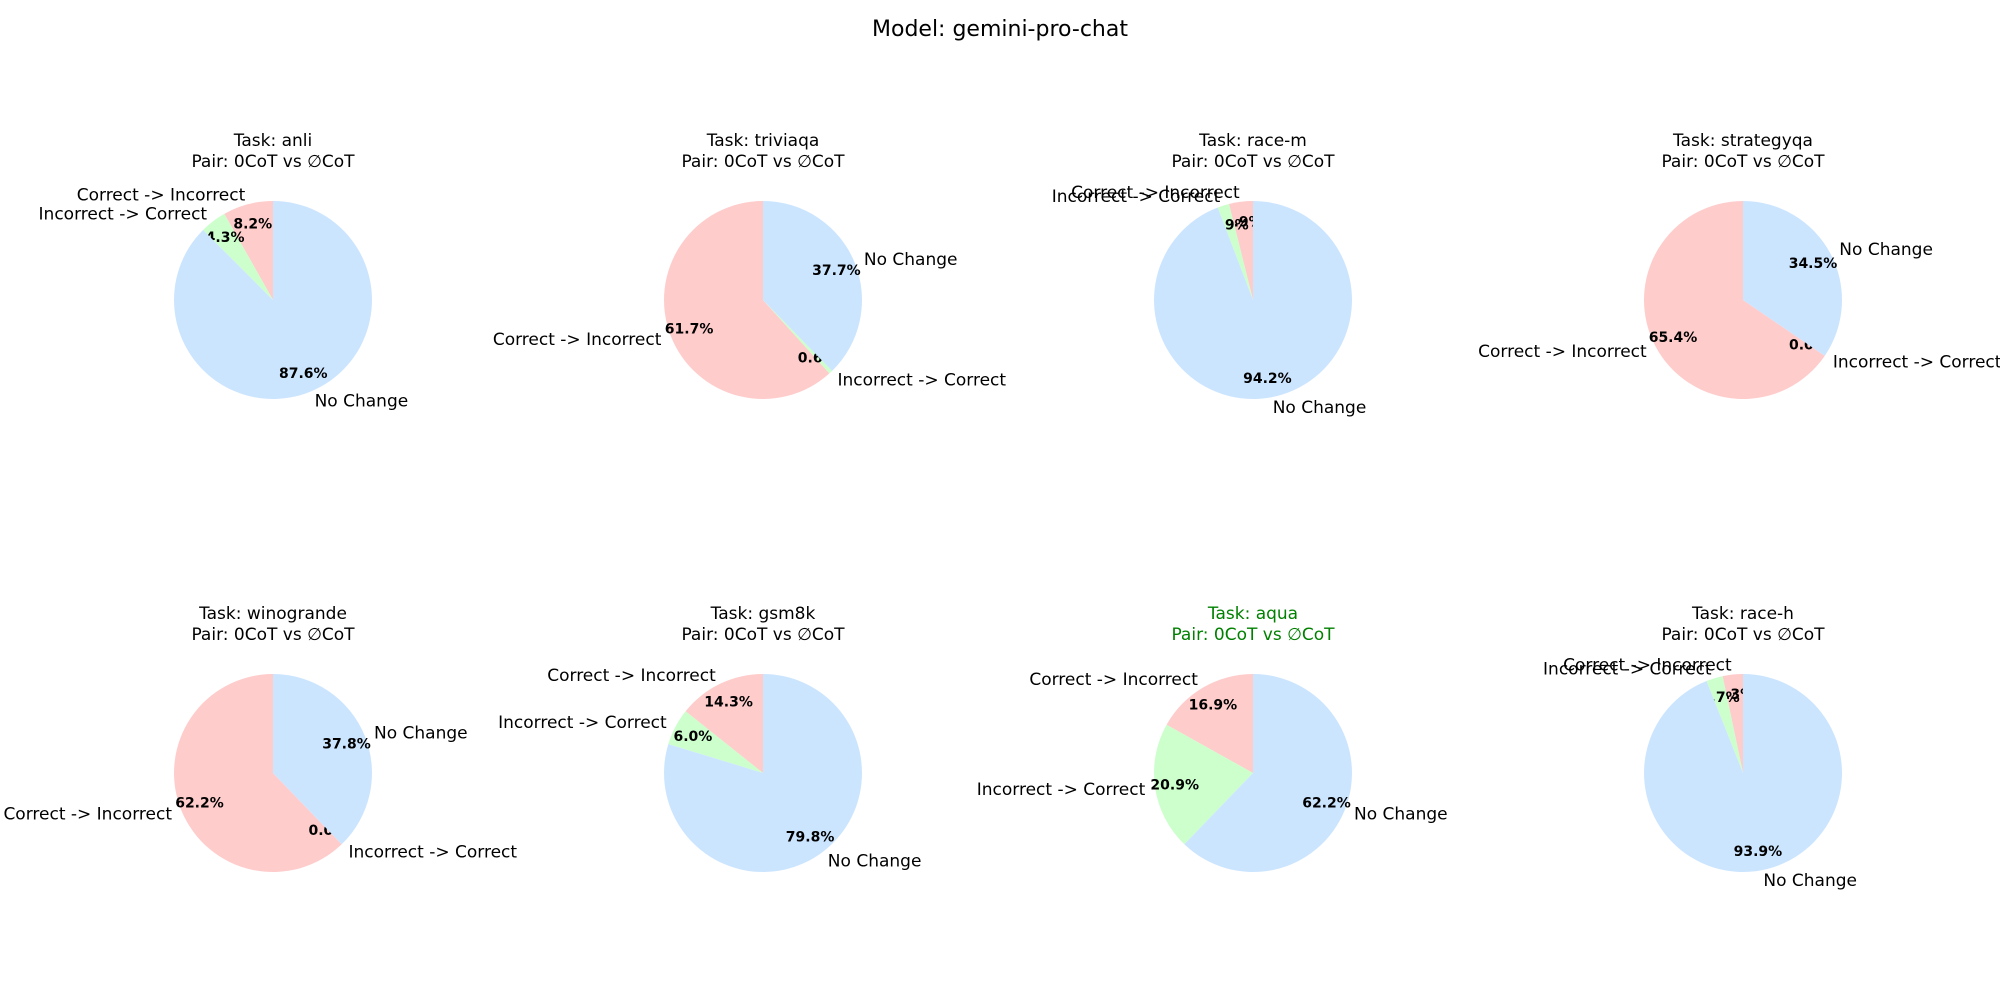 The width and height of the screenshot is (2000, 1000). I want to click on slice-percentage: 87.6%, so click(303, 374).